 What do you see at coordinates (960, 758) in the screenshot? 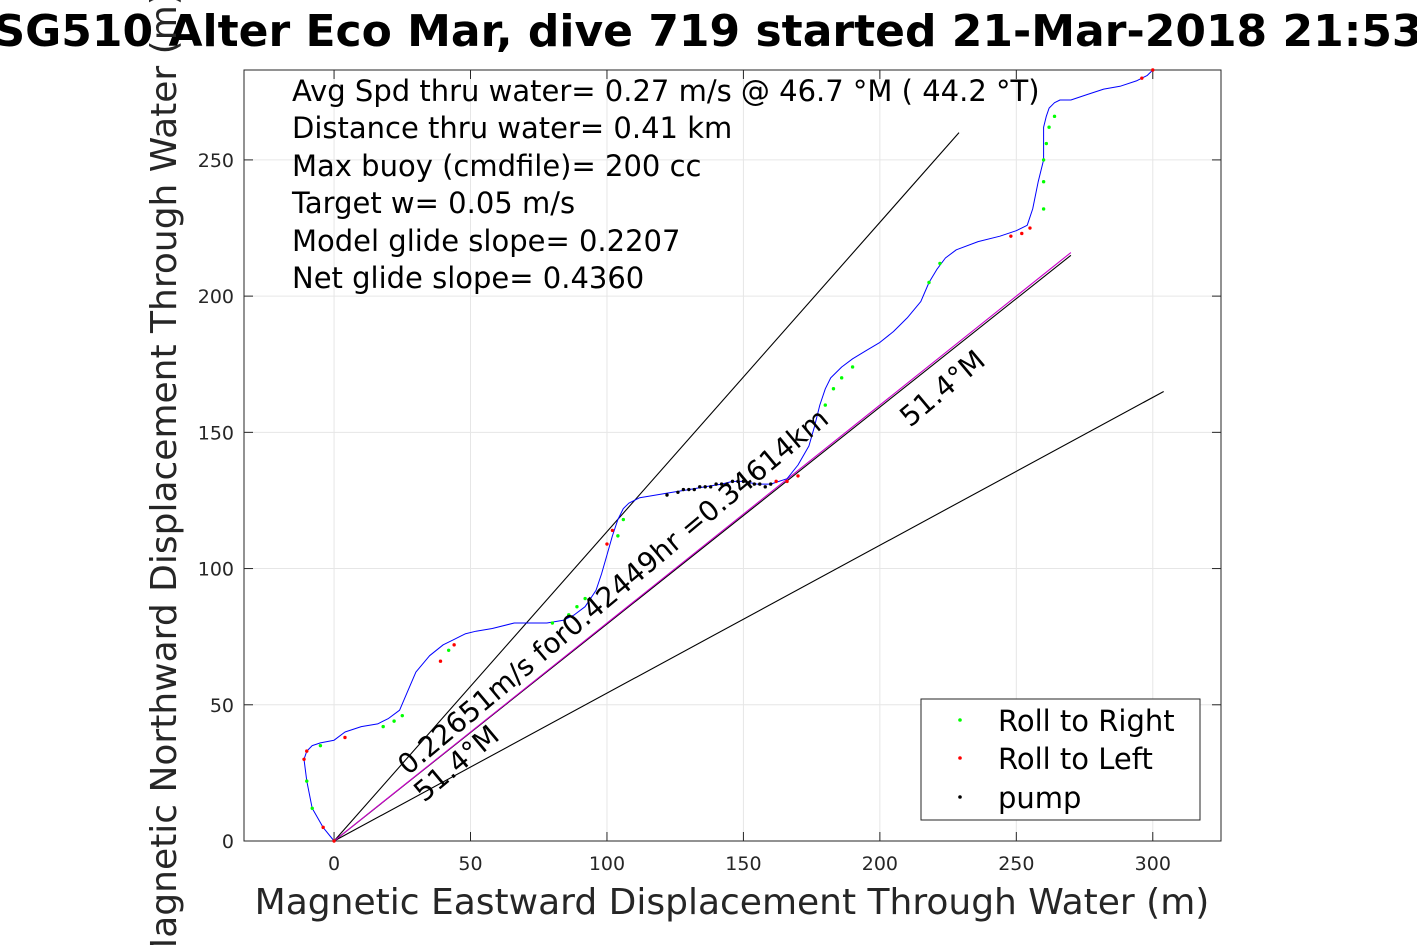
I see `legend-marker-roll-left` at bounding box center [960, 758].